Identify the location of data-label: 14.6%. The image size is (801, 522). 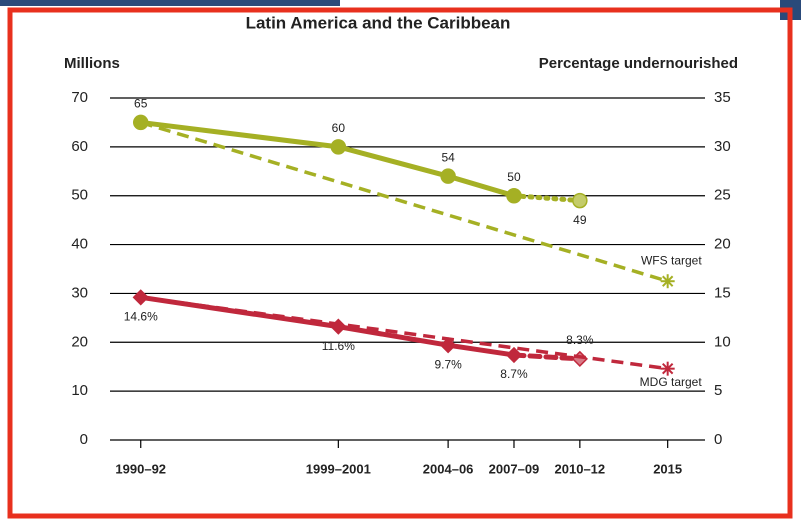
(141, 317).